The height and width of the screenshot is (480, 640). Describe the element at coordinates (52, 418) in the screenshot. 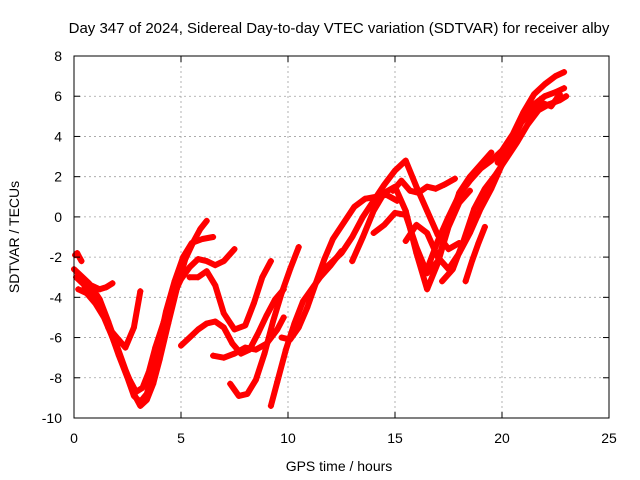

I see `y-tick-label: -10` at that location.